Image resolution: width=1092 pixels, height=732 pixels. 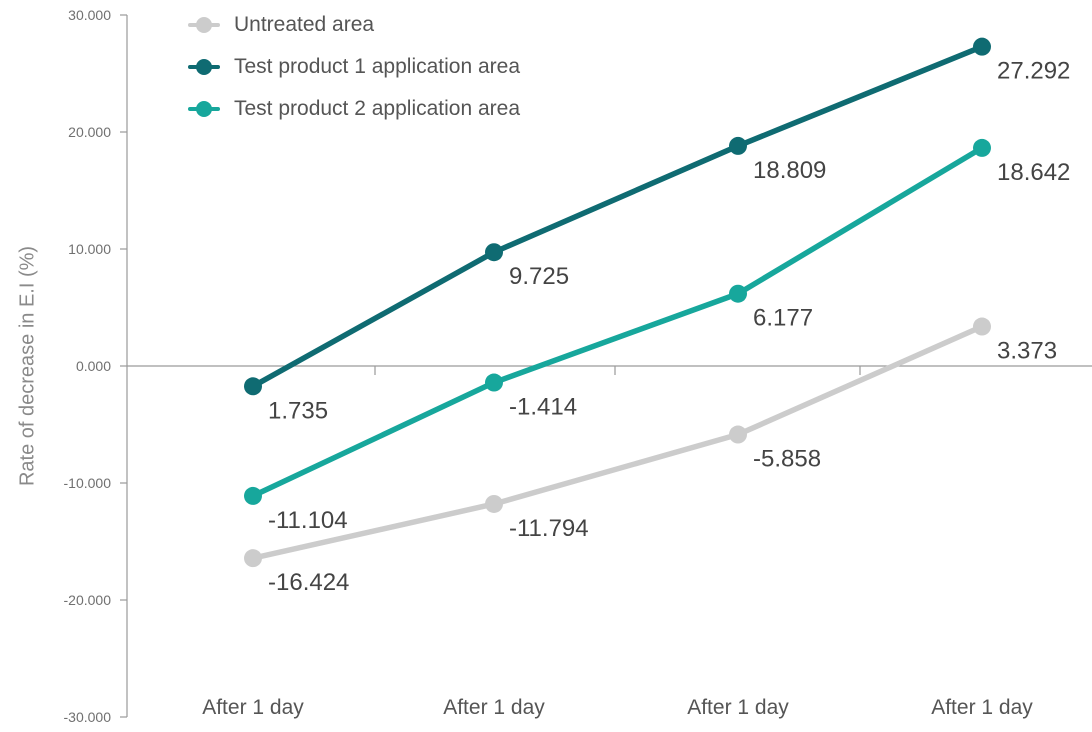 What do you see at coordinates (89, 249) in the screenshot?
I see `y-tick-label: 10.000` at bounding box center [89, 249].